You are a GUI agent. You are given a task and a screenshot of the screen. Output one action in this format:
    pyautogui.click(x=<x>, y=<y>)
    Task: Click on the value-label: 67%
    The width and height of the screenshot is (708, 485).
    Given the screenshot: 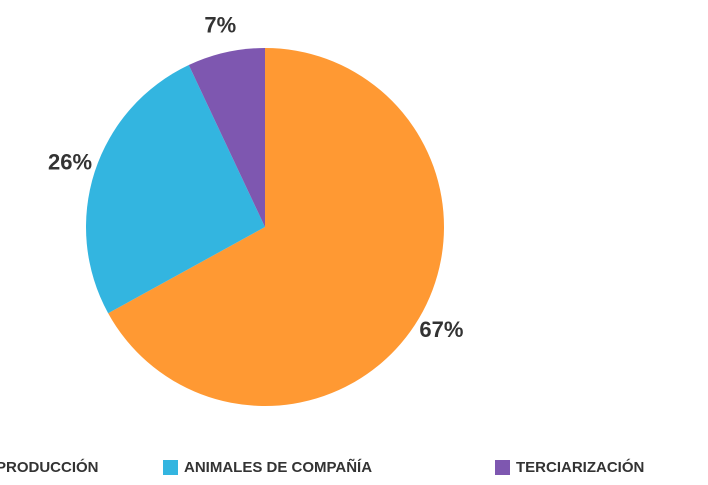 What is the action you would take?
    pyautogui.click(x=441, y=329)
    